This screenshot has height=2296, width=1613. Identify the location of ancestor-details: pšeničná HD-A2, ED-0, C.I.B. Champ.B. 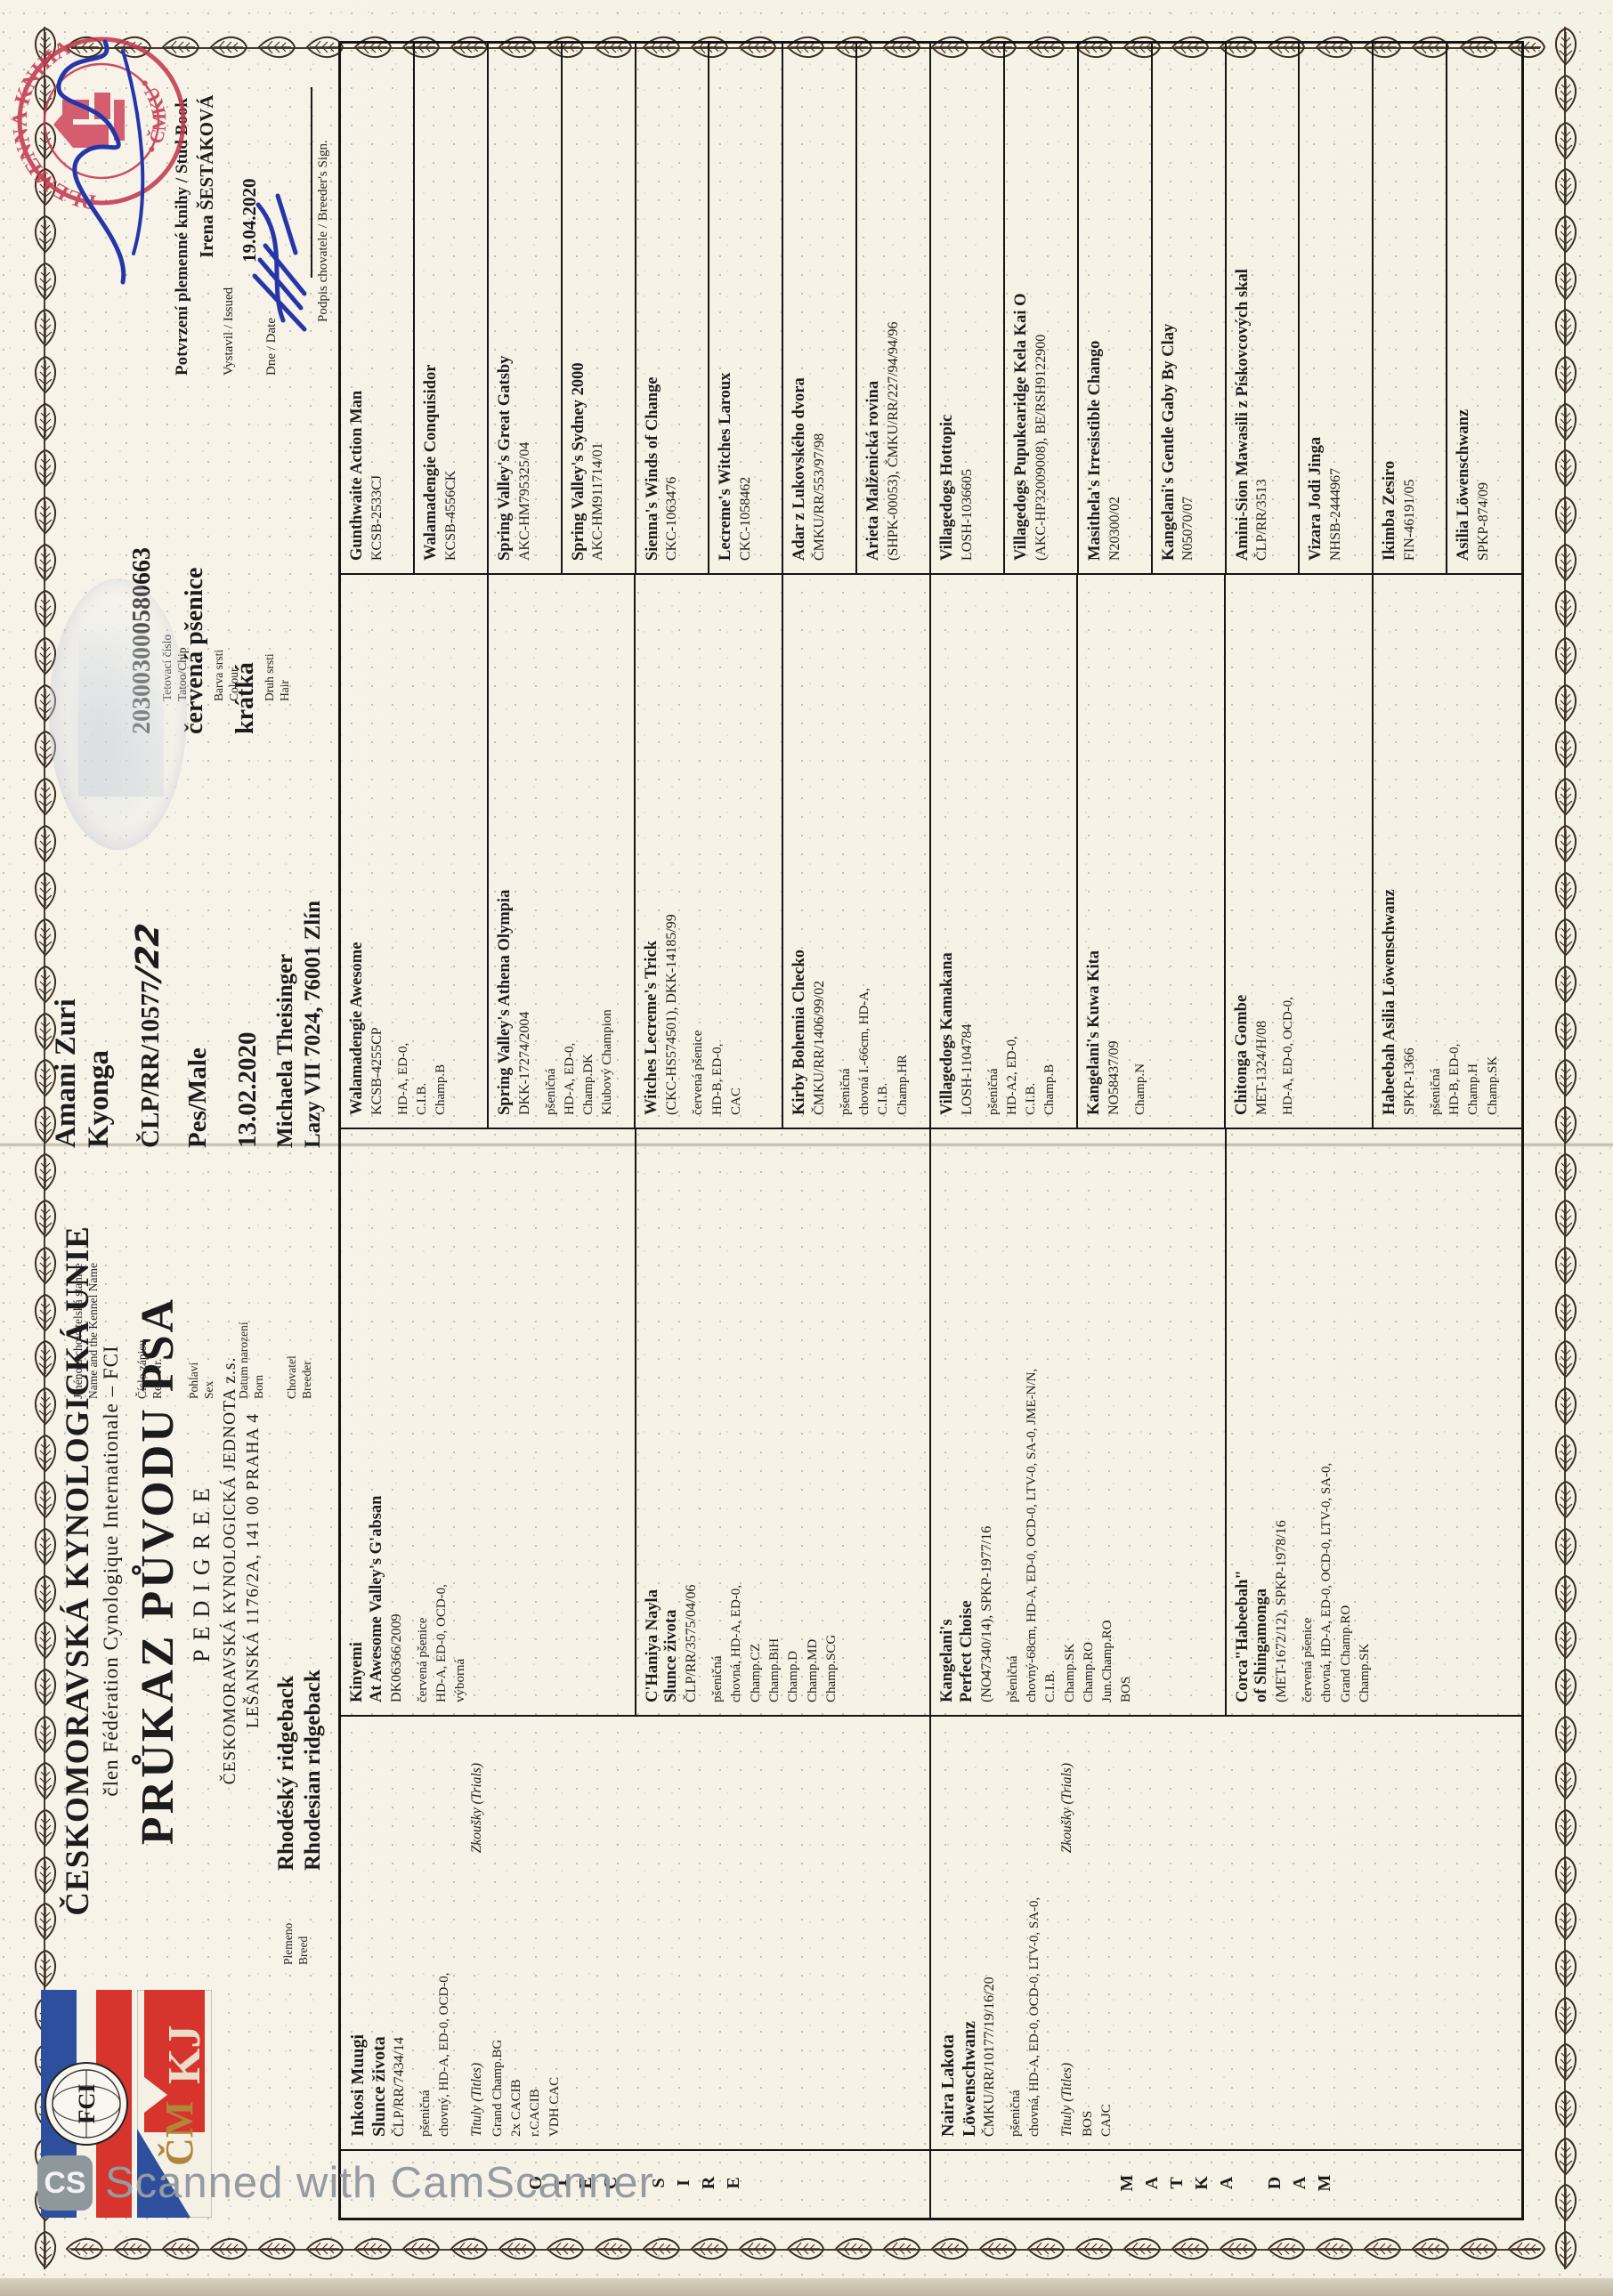
(1021, 1075).